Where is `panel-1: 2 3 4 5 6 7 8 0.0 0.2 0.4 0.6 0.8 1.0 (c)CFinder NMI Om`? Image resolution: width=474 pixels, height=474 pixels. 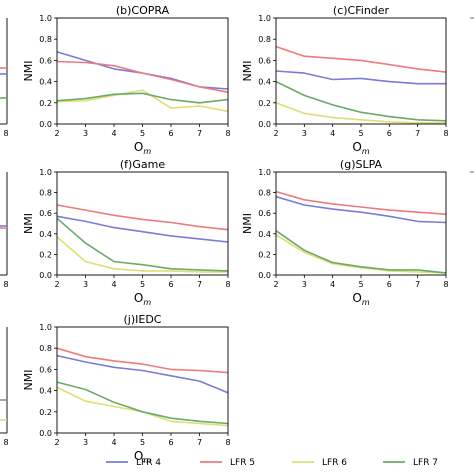
panel-1: 2 3 4 5 6 7 8 0.0 0.2 0.4 0.6 0.8 1.0 (c)CFinder NMI Om is located at coordinates (345, 80).